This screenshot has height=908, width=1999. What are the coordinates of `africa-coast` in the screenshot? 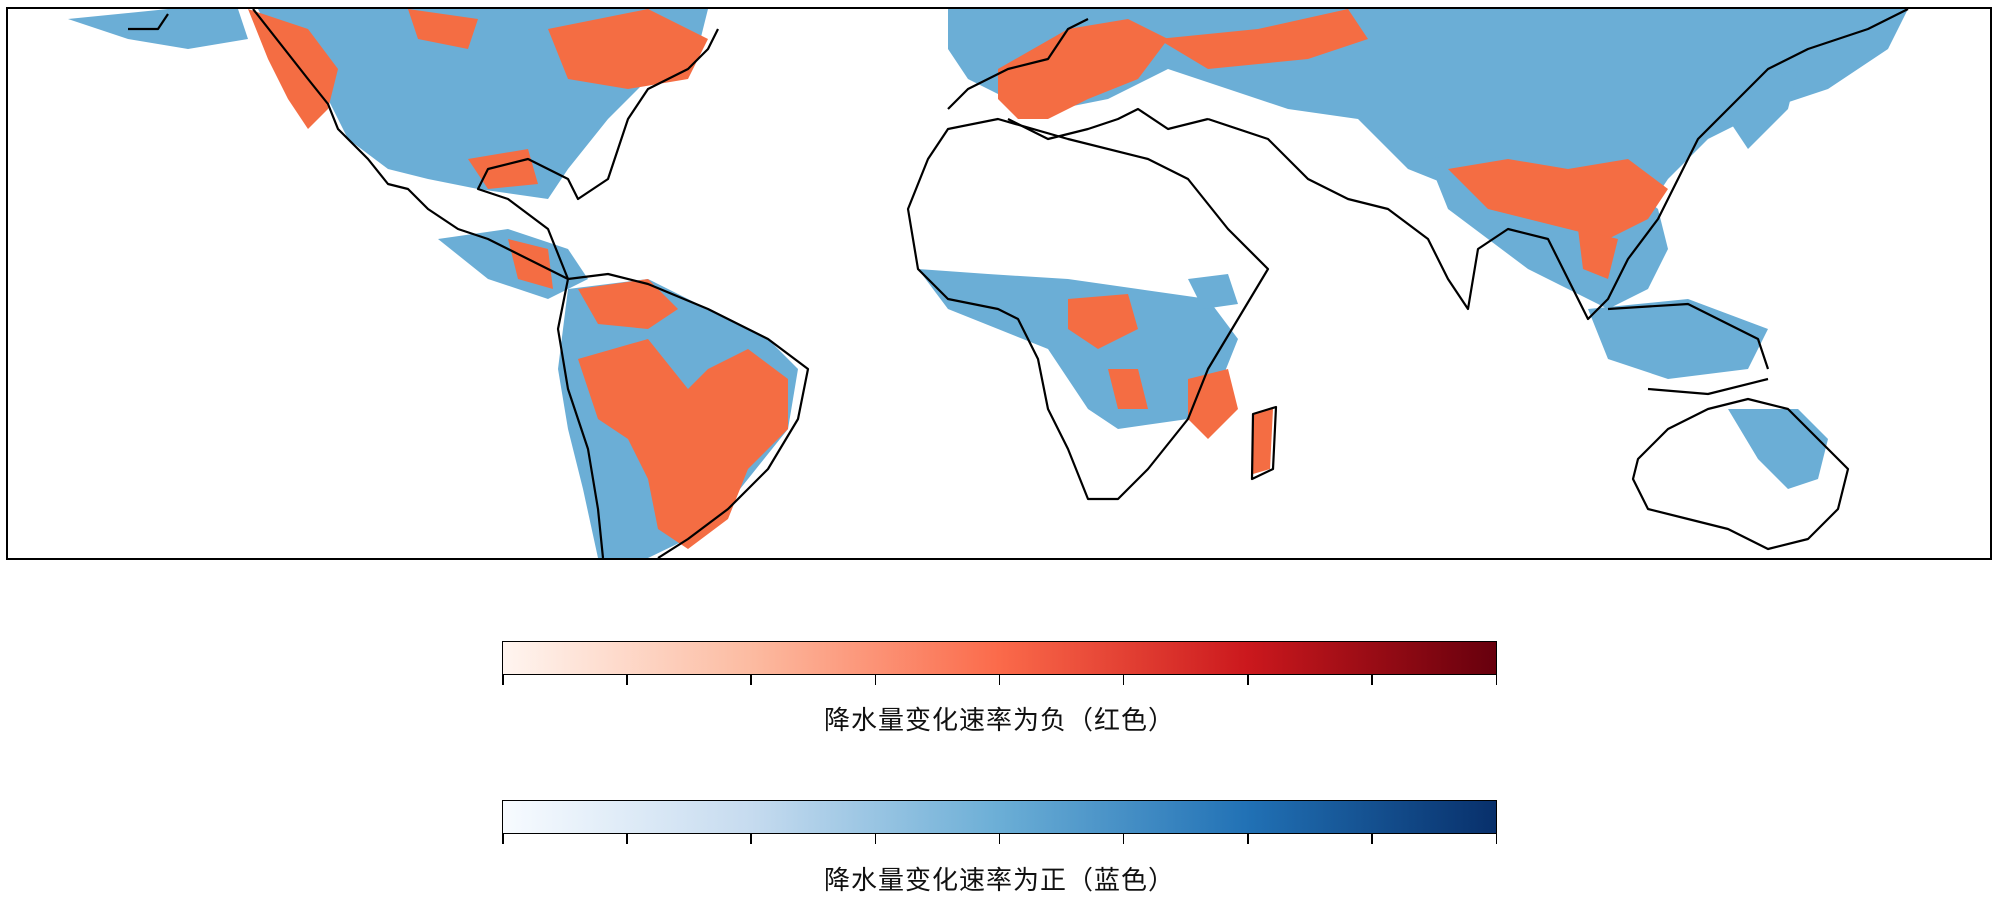 It's located at (1088, 309).